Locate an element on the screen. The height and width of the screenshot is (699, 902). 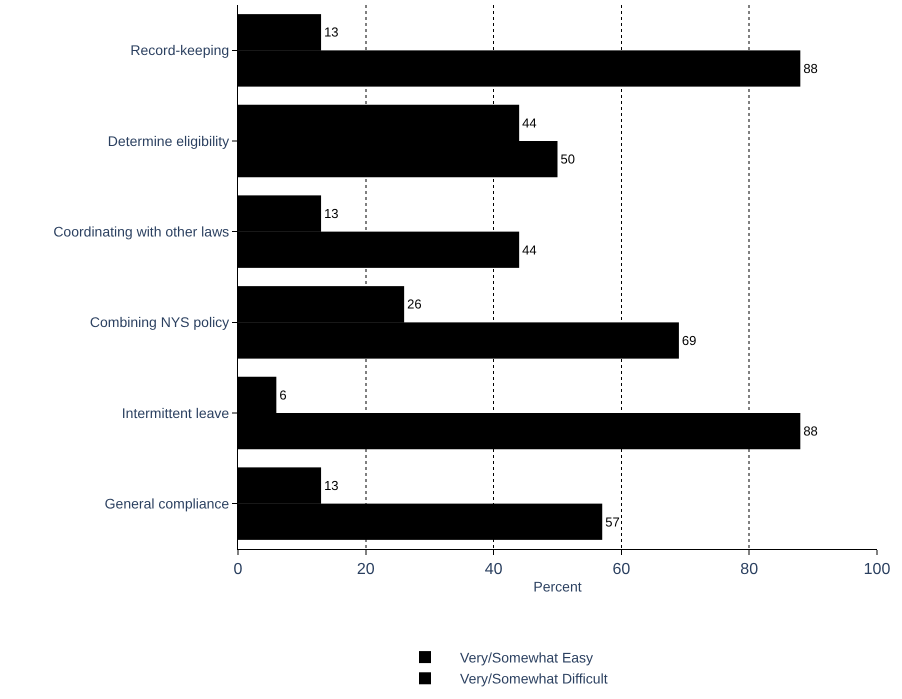
data-label: 69 is located at coordinates (689, 340).